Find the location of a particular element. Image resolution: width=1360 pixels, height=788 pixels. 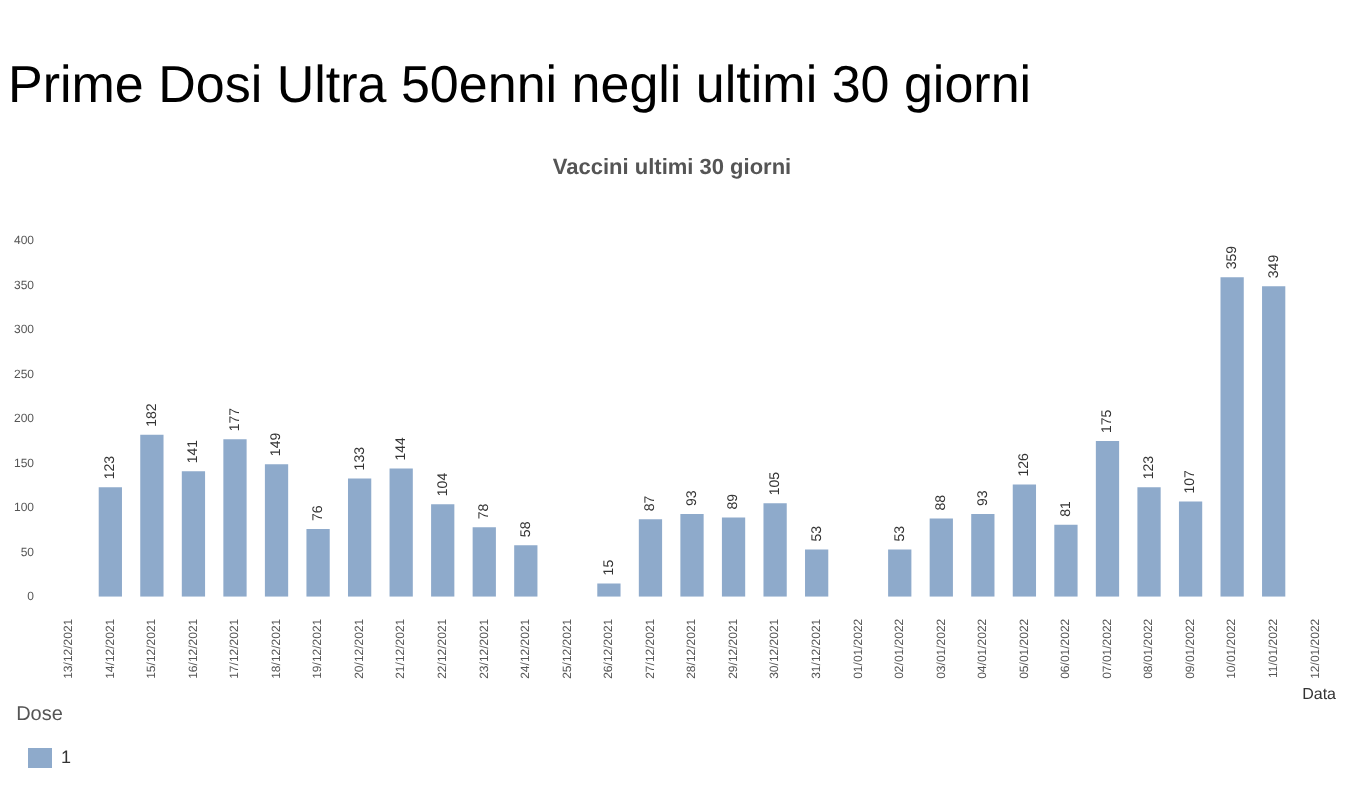

legend-title: Dose is located at coordinates (40, 714).